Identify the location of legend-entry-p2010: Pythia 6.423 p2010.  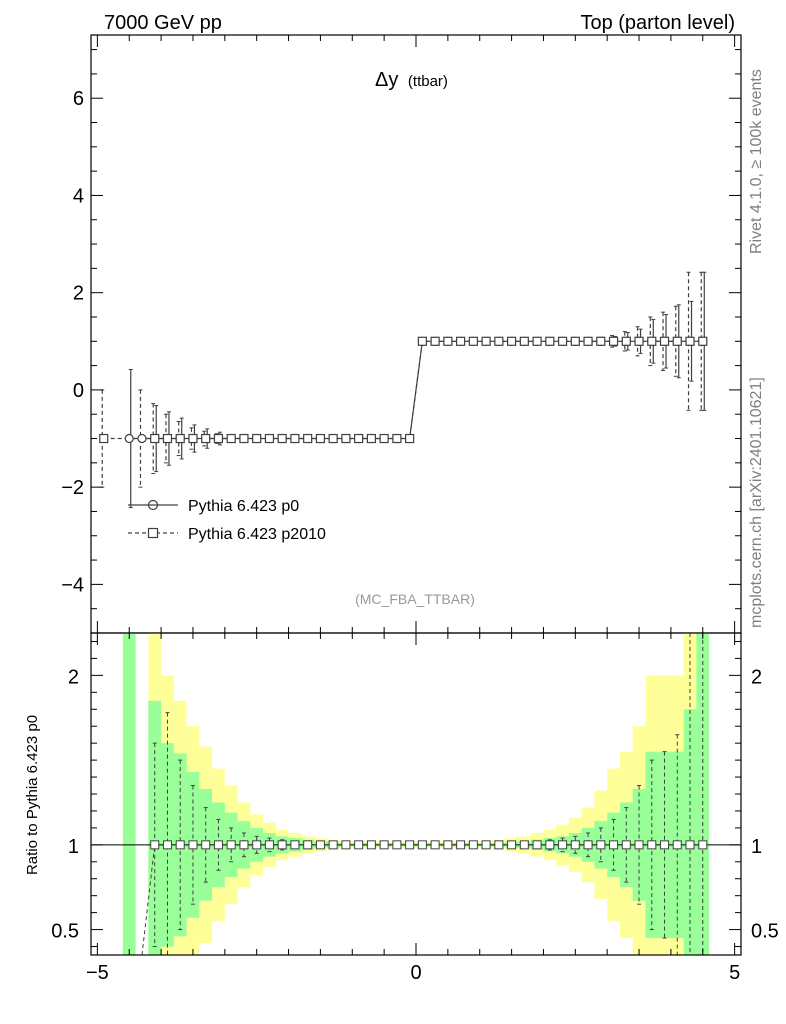
(227, 534).